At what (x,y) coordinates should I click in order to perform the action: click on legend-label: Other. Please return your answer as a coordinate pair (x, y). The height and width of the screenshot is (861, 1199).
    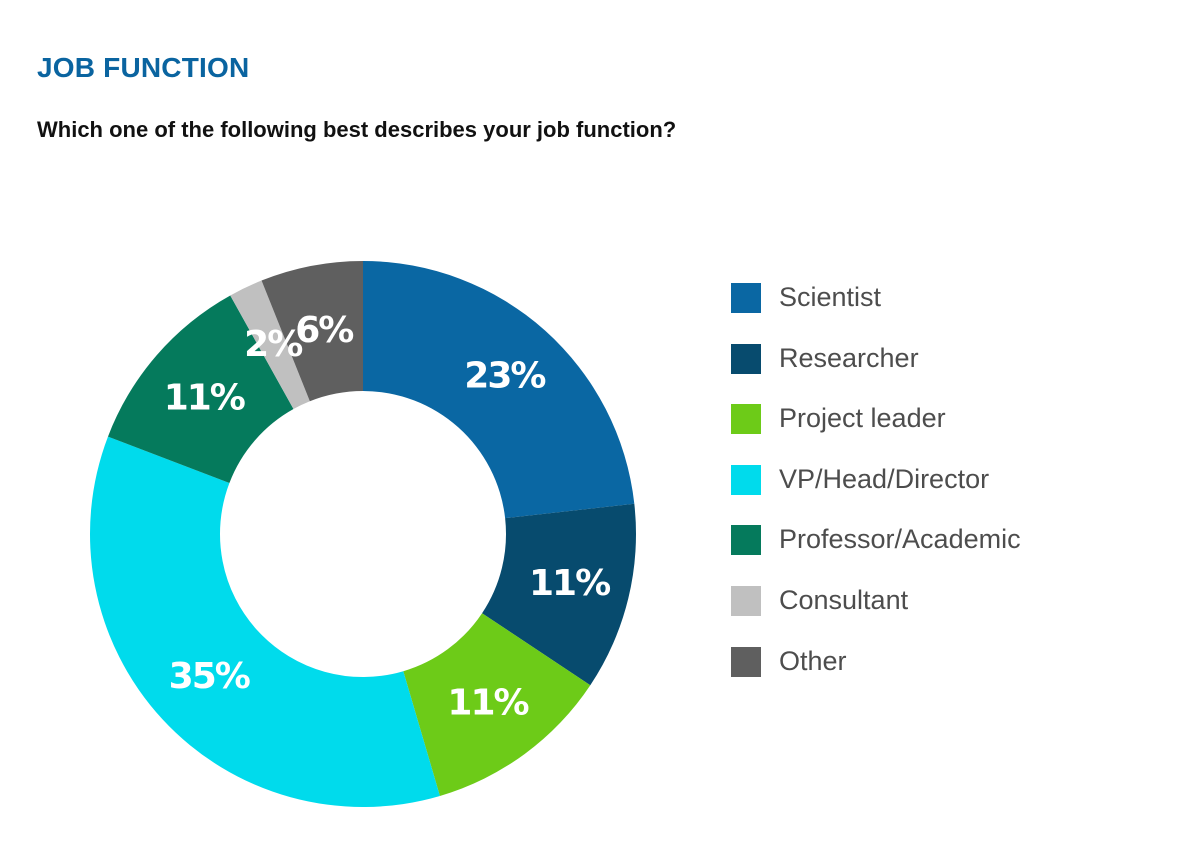
    Looking at the image, I should click on (813, 660).